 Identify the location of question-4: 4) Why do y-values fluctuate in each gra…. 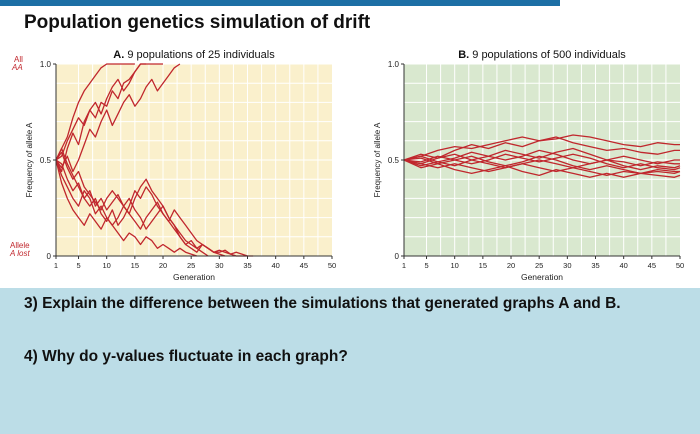
(186, 356).